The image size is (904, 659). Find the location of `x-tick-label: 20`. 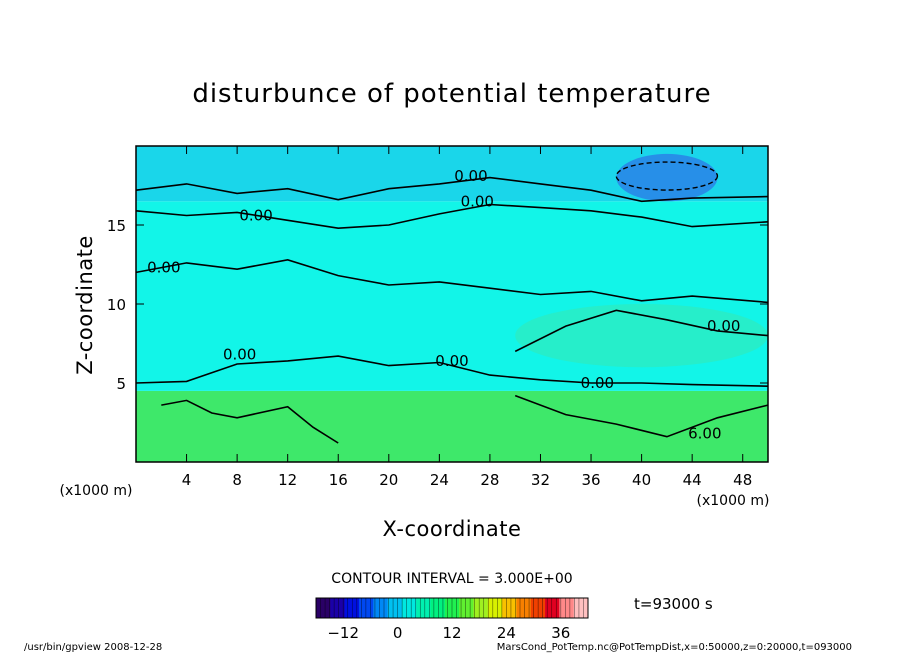

x-tick-label: 20 is located at coordinates (388, 480).